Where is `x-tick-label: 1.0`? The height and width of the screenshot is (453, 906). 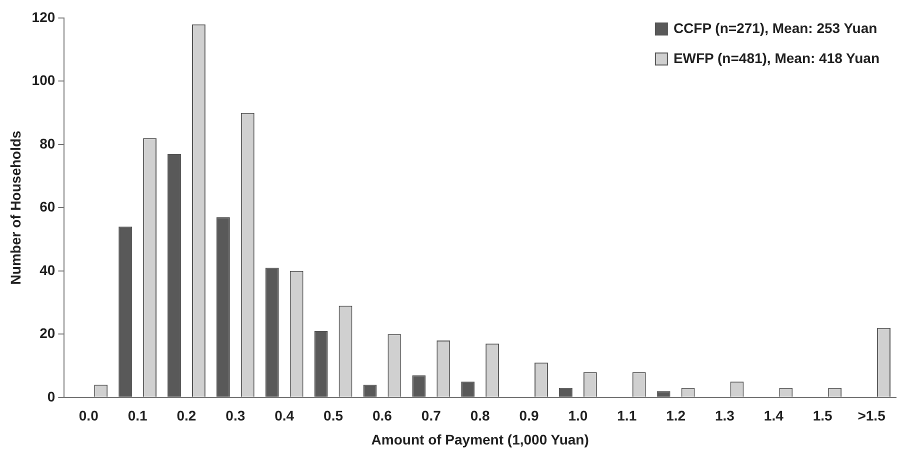 x-tick-label: 1.0 is located at coordinates (578, 416).